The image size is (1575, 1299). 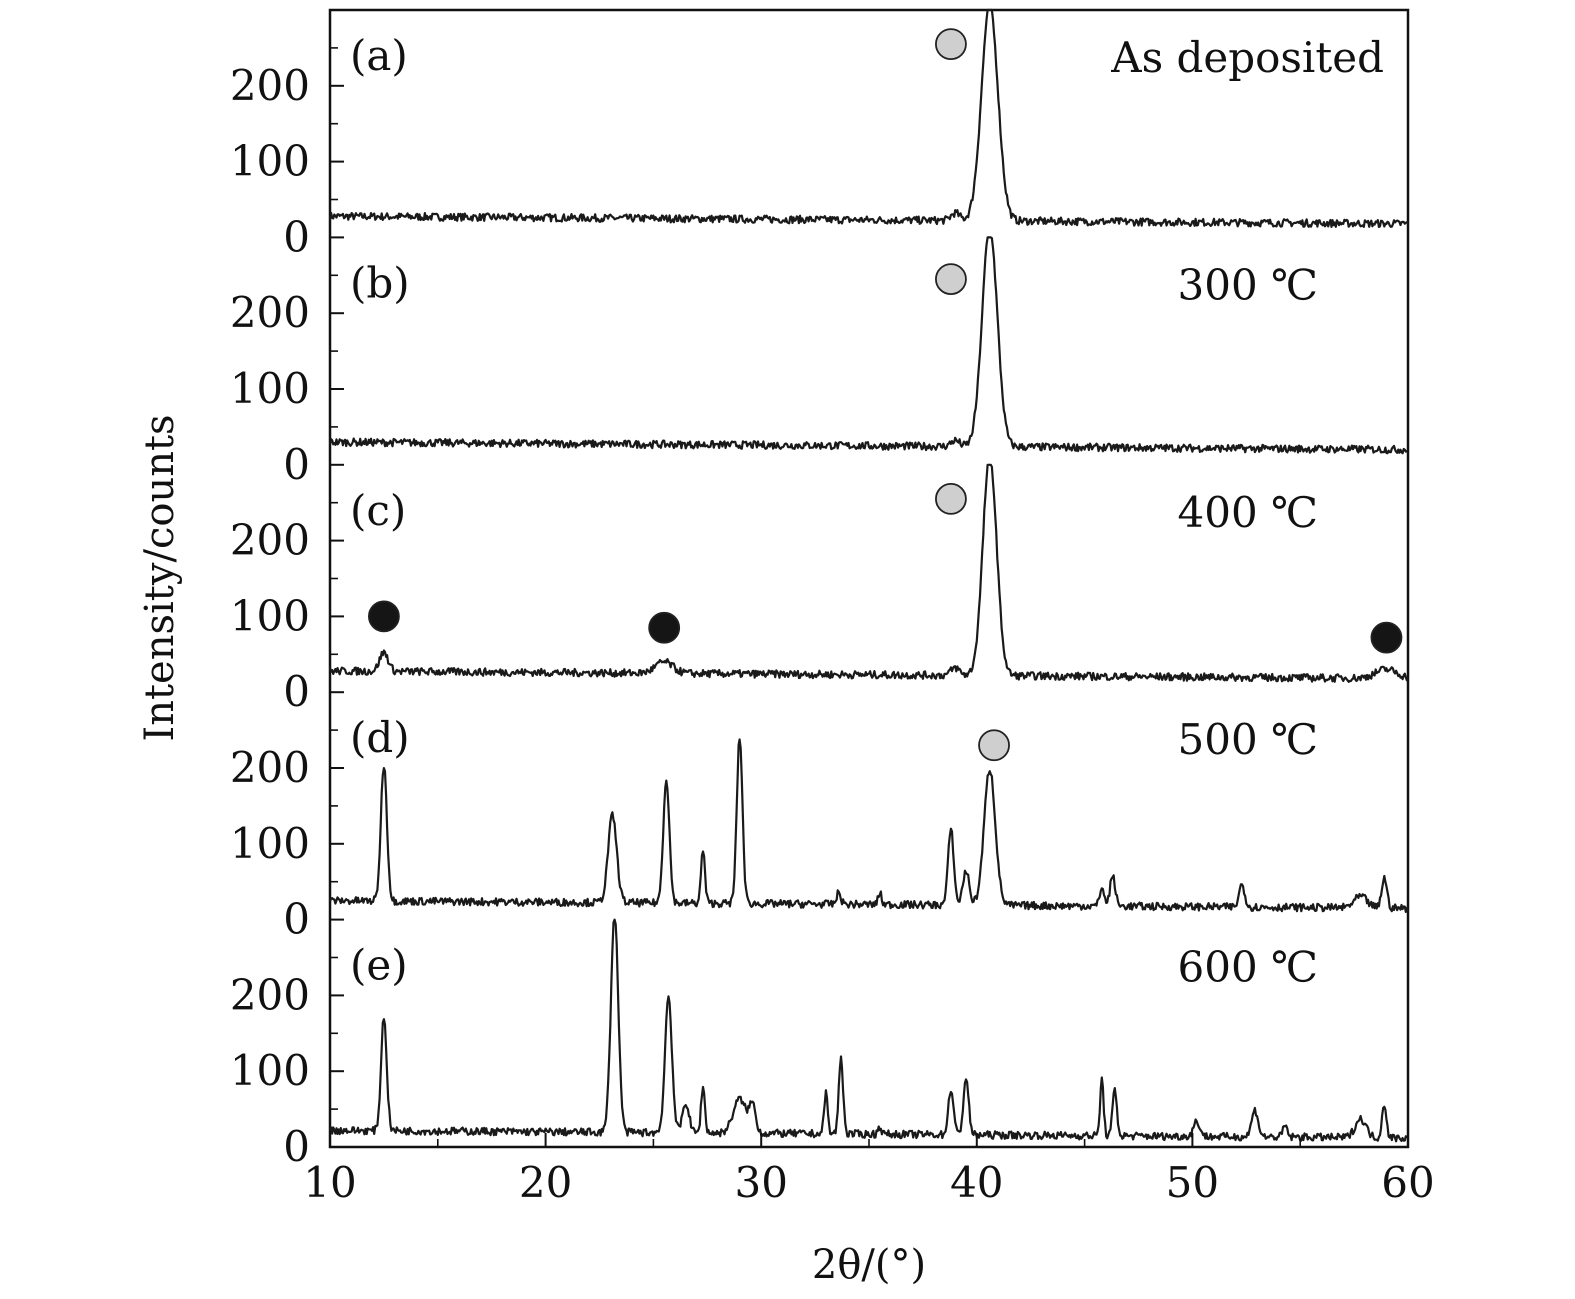 What do you see at coordinates (869, 1265) in the screenshot?
I see `x-axis-title: 2θ/(°)` at bounding box center [869, 1265].